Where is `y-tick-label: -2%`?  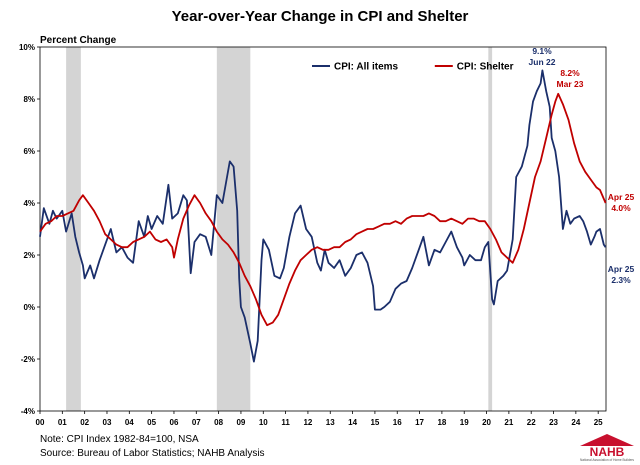 y-tick-label: -2% is located at coordinates (28, 359).